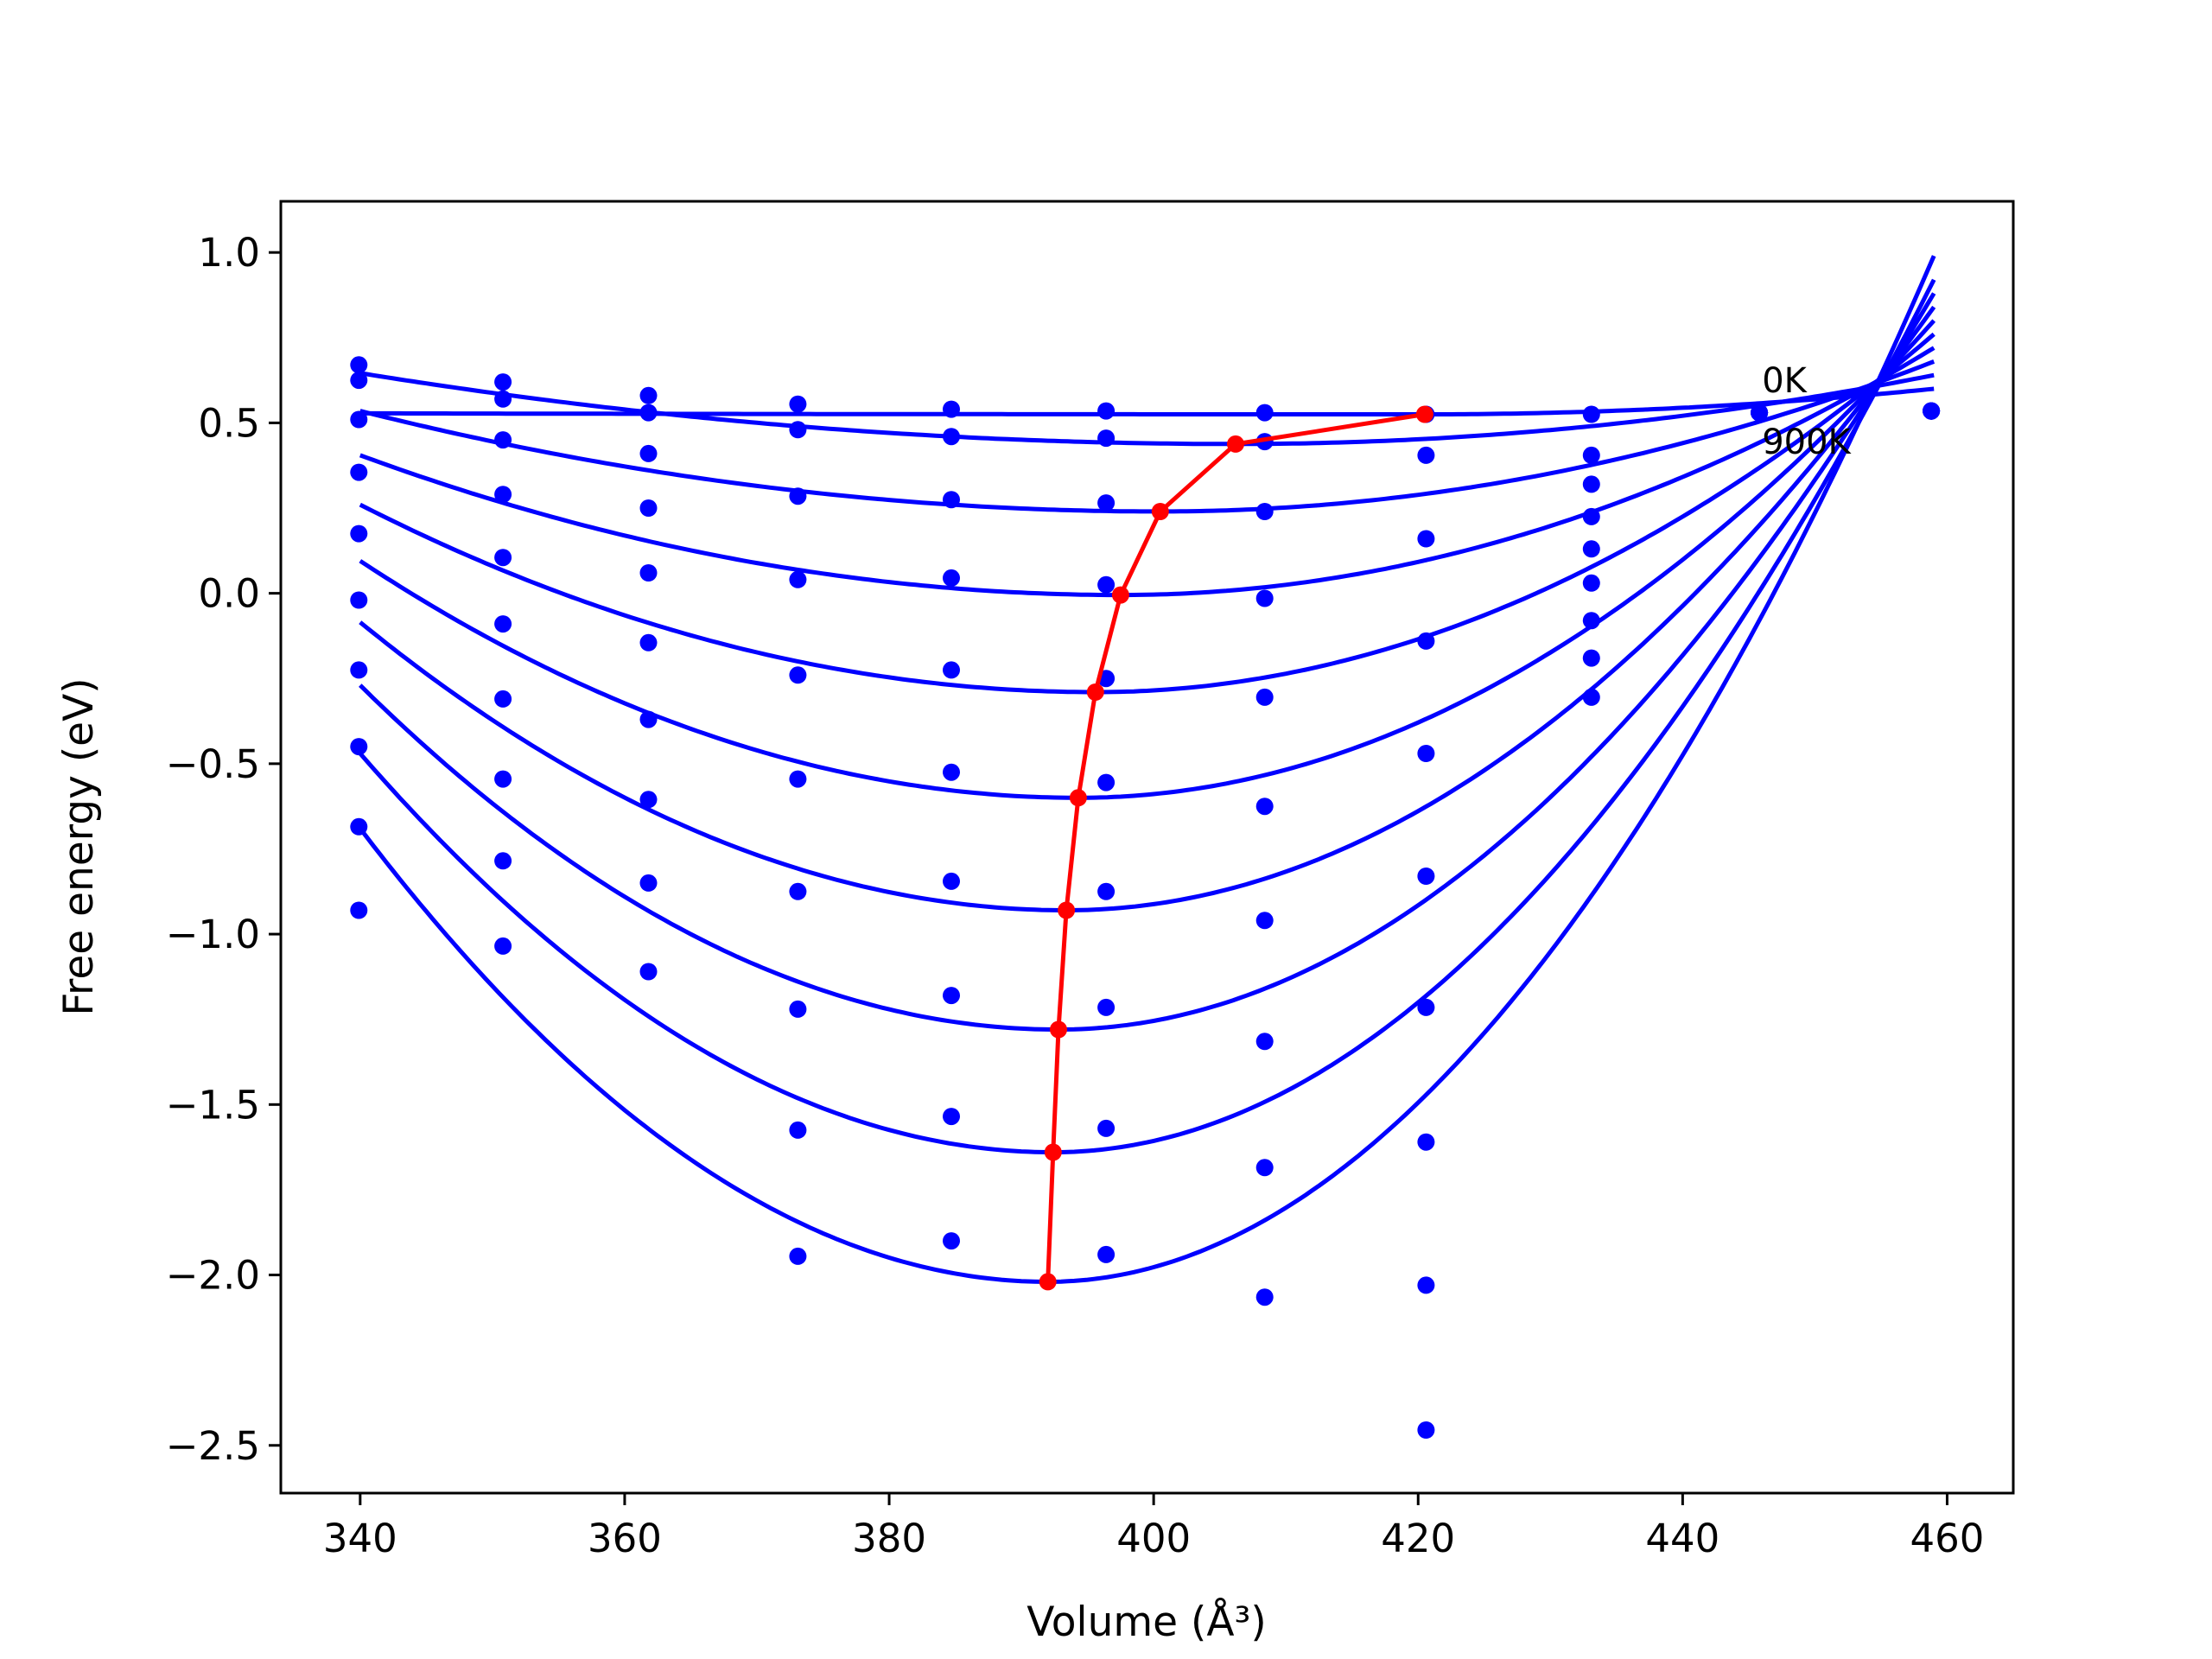 The image size is (2212, 1659). Describe the element at coordinates (229, 594) in the screenshot. I see `y-tick-label: 0.0` at that location.